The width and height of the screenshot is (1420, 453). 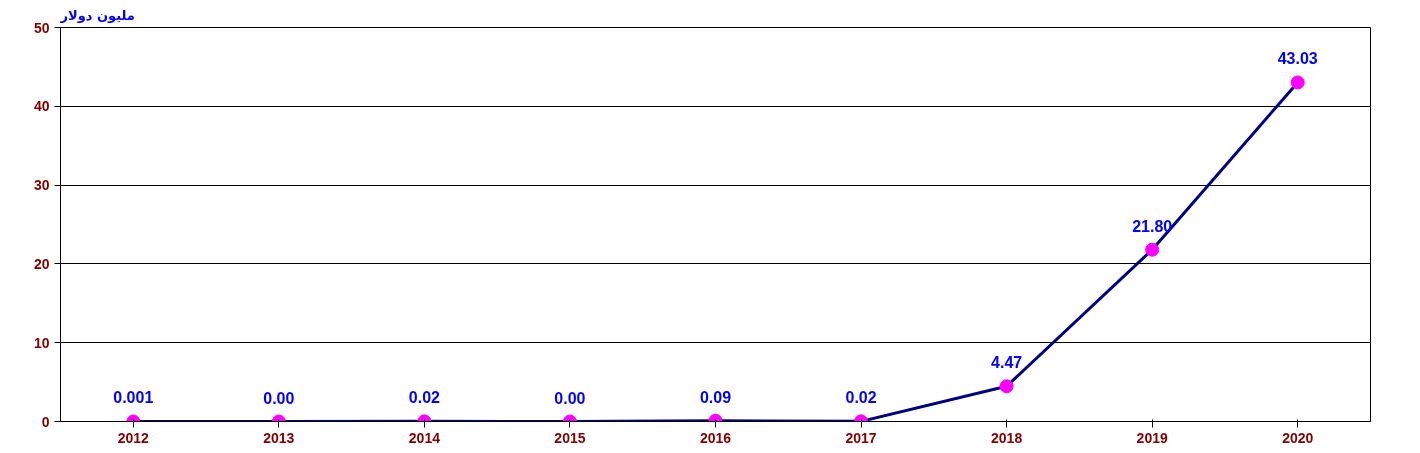 I want to click on data-label: 0.001, so click(x=133, y=398).